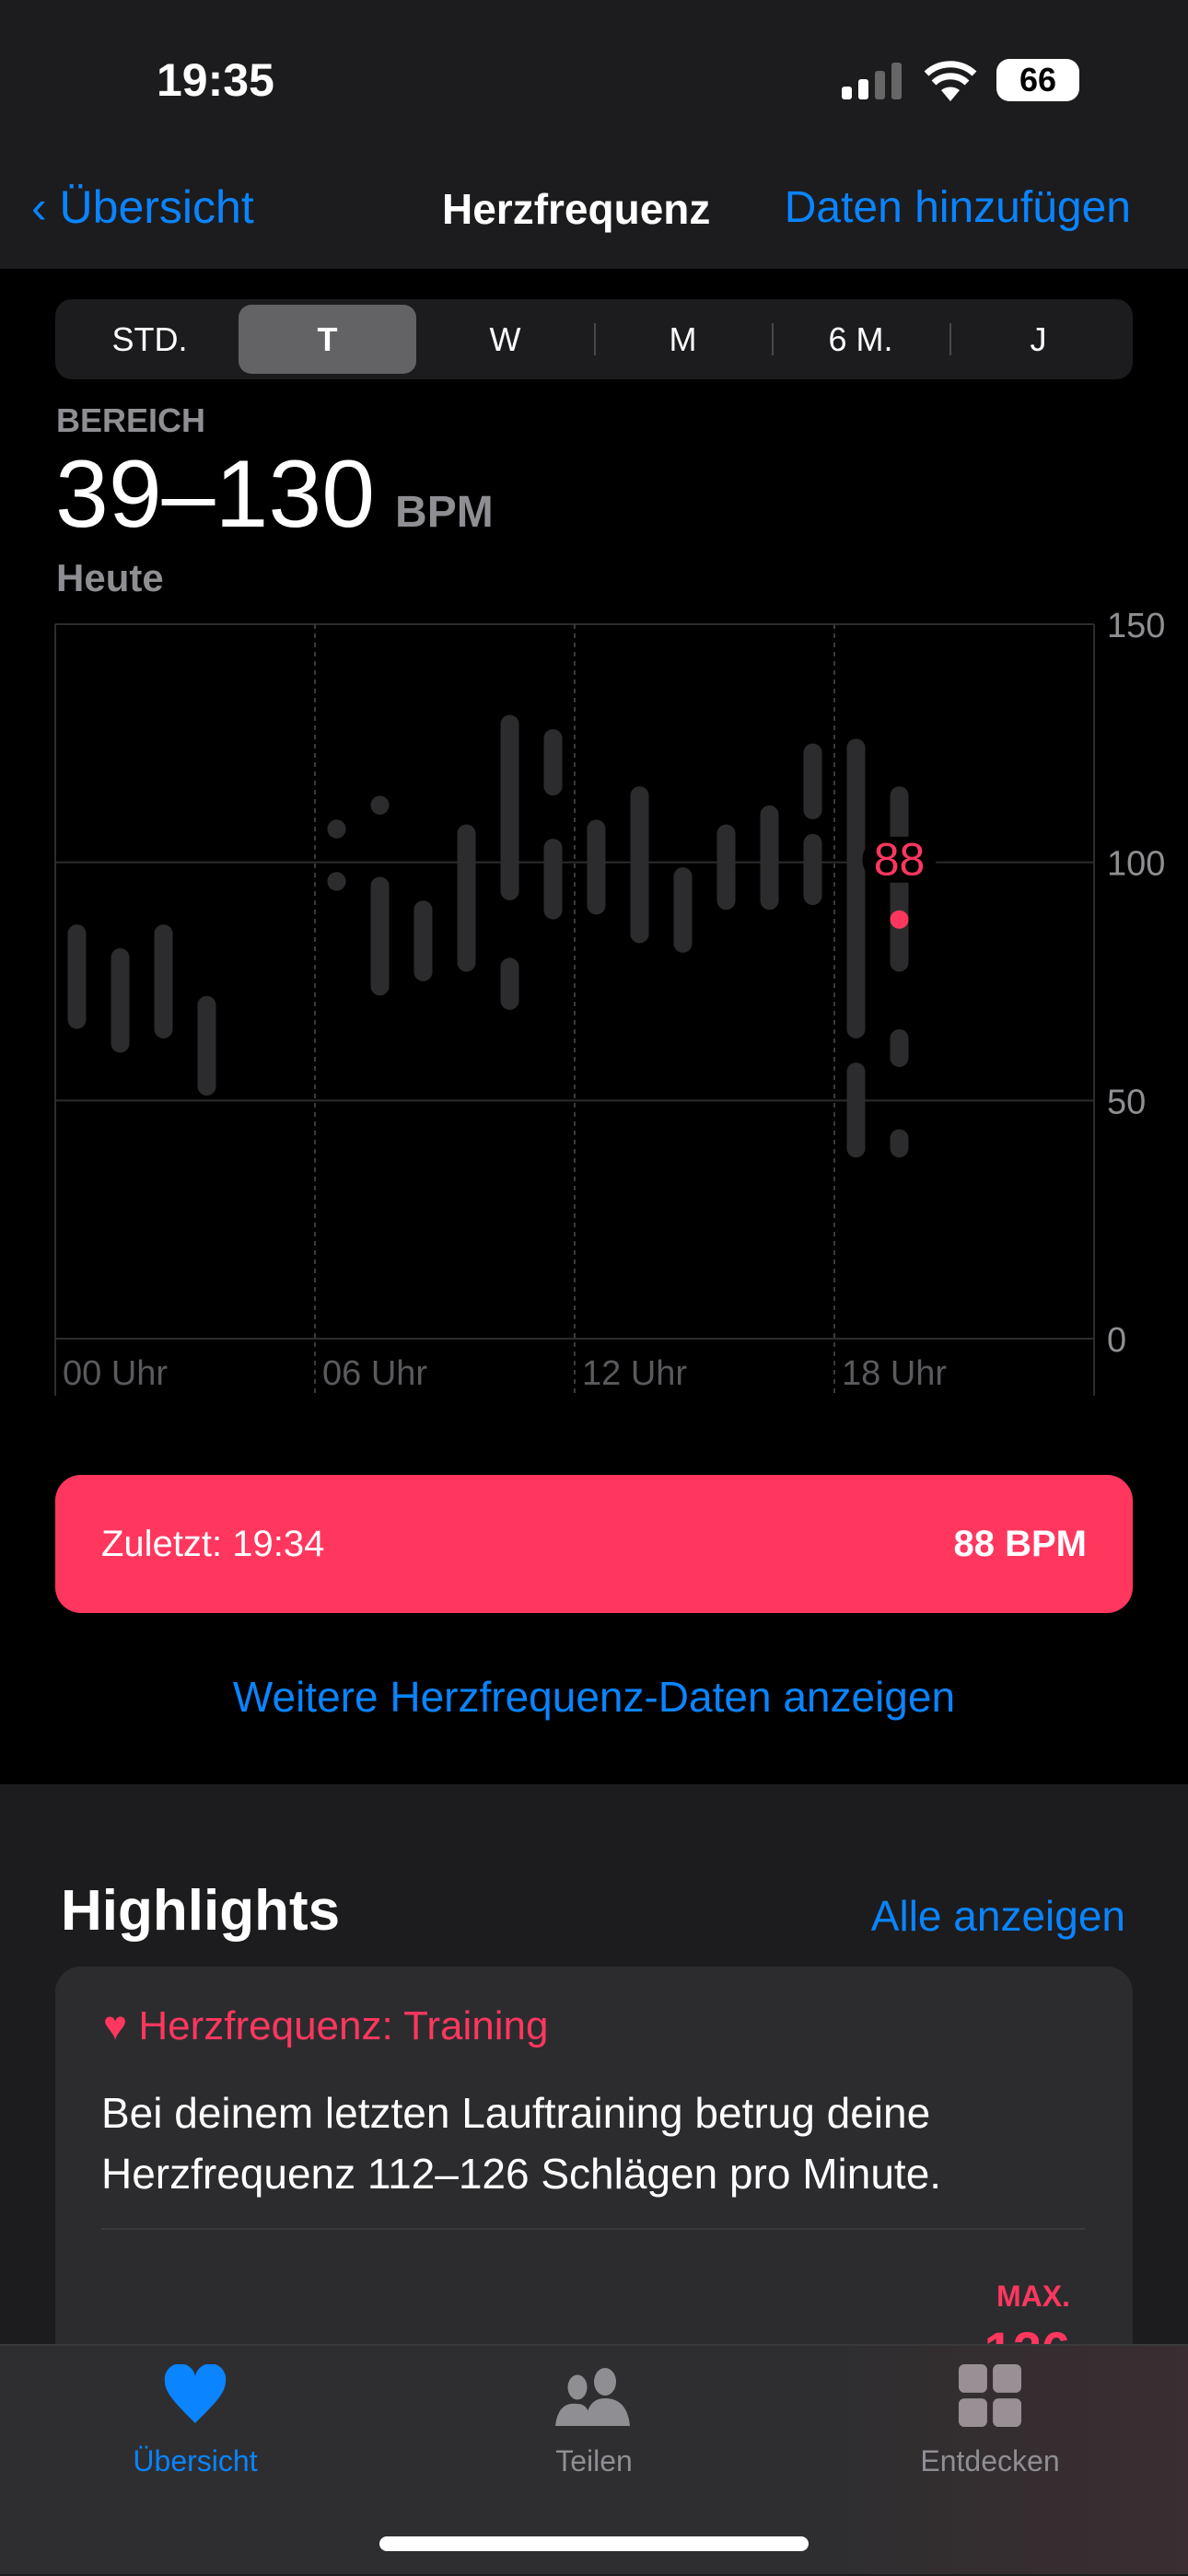 The image size is (1188, 2576). I want to click on x-tick-label: 12 Uhr, so click(634, 1373).